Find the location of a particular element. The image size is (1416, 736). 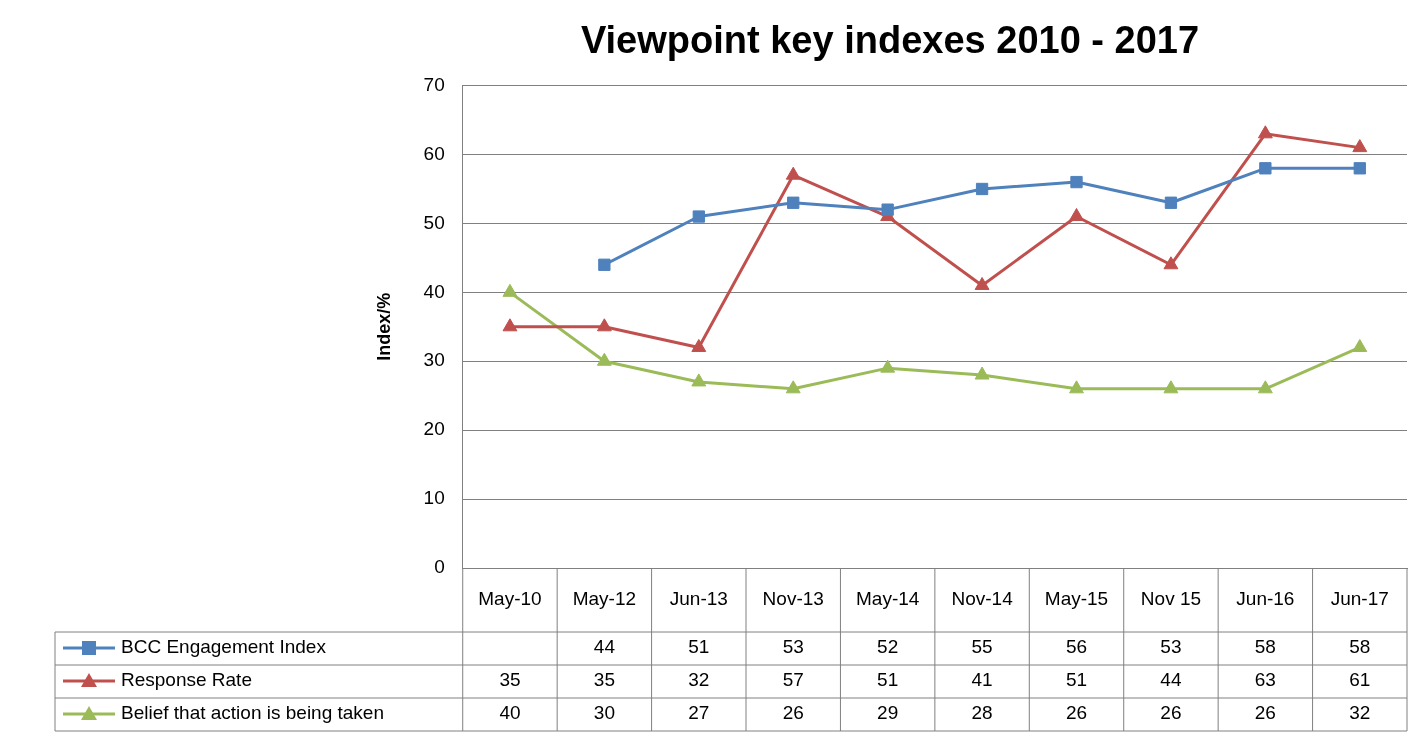

x-tick-label: Jun-13 is located at coordinates (698, 599).